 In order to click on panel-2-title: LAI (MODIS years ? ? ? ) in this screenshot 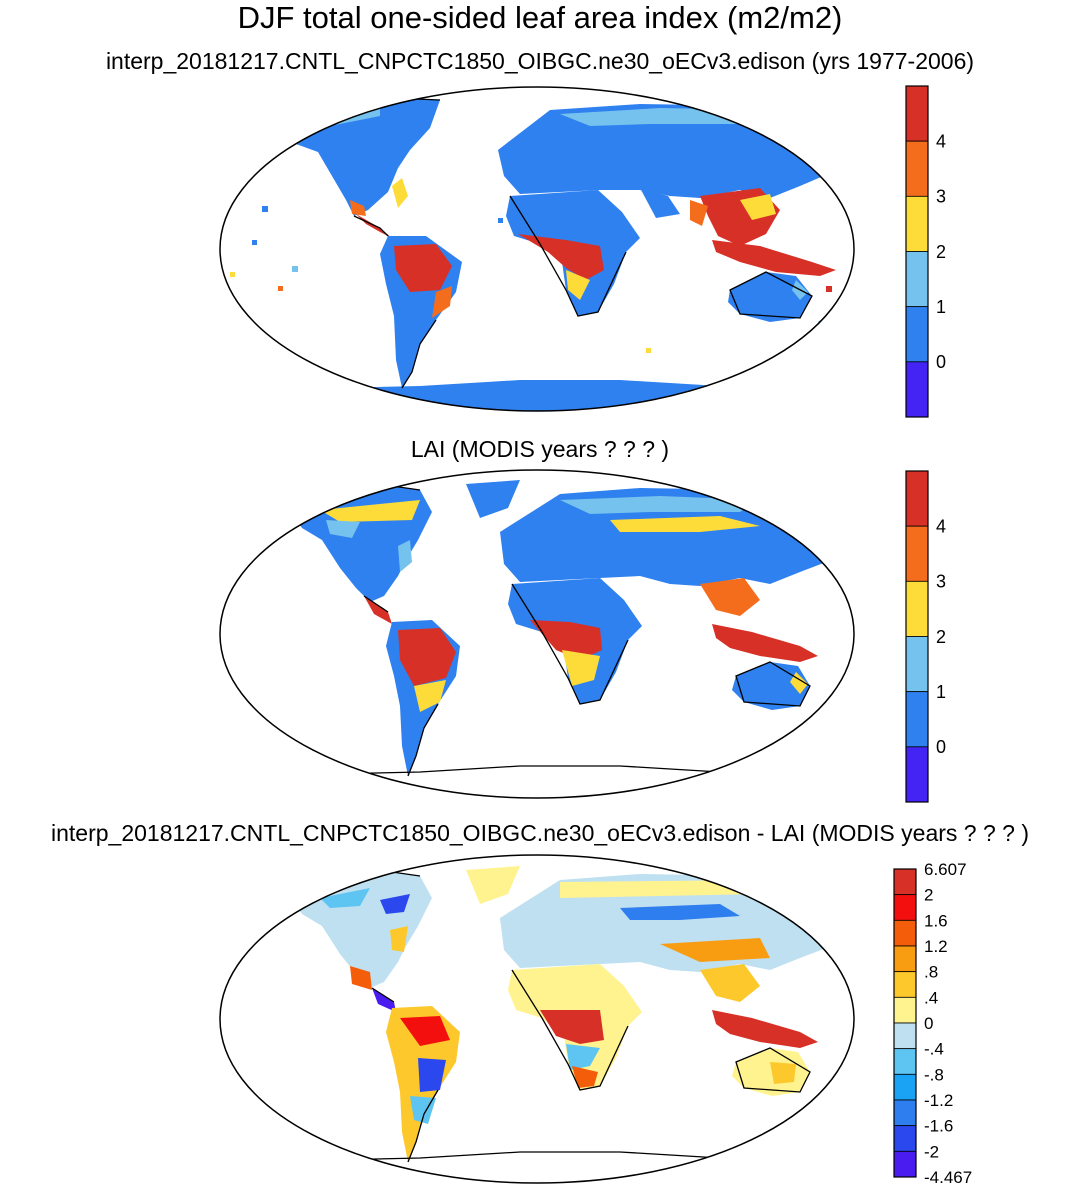, I will do `click(540, 449)`.